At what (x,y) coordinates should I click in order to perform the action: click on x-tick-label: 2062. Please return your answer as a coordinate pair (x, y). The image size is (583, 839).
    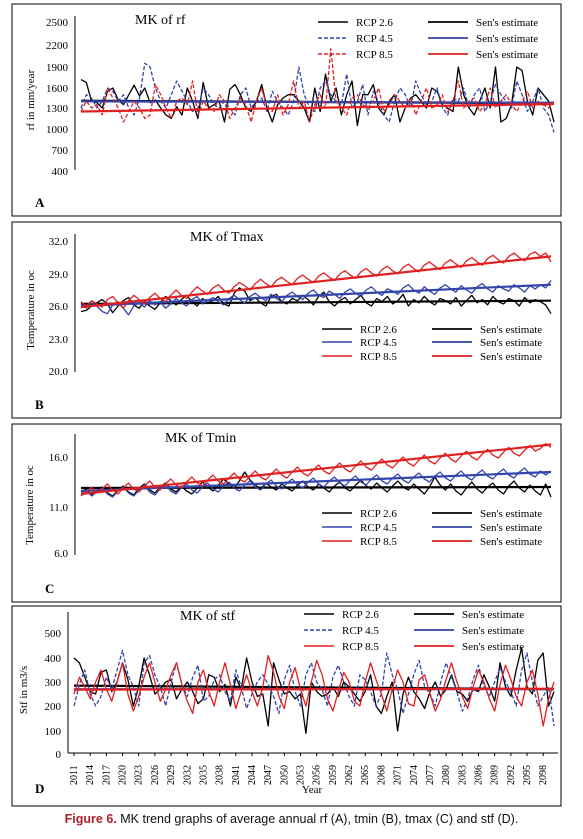
    Looking at the image, I should click on (349, 775).